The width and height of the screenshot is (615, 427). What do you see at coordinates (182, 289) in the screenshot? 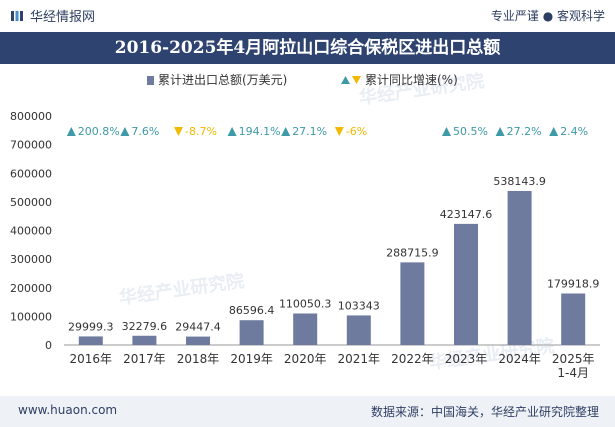
I see `watermark-text: 华经产业研究院` at bounding box center [182, 289].